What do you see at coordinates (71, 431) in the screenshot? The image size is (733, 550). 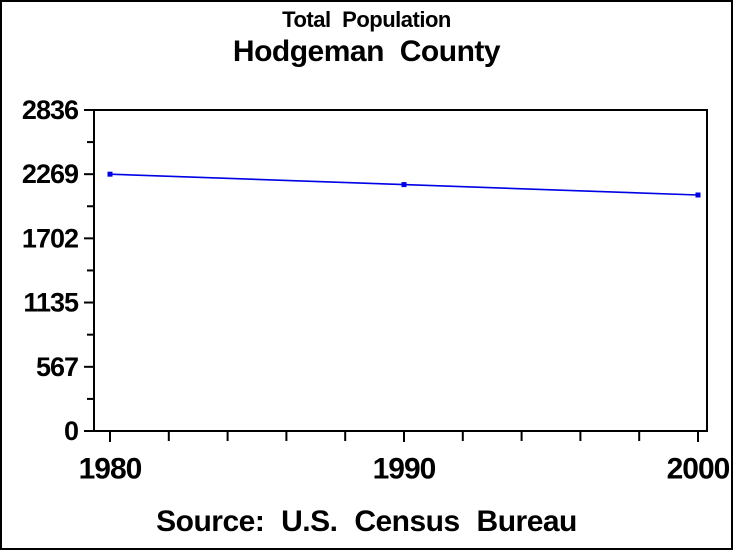 I see `y-axis-tick-label: 0` at bounding box center [71, 431].